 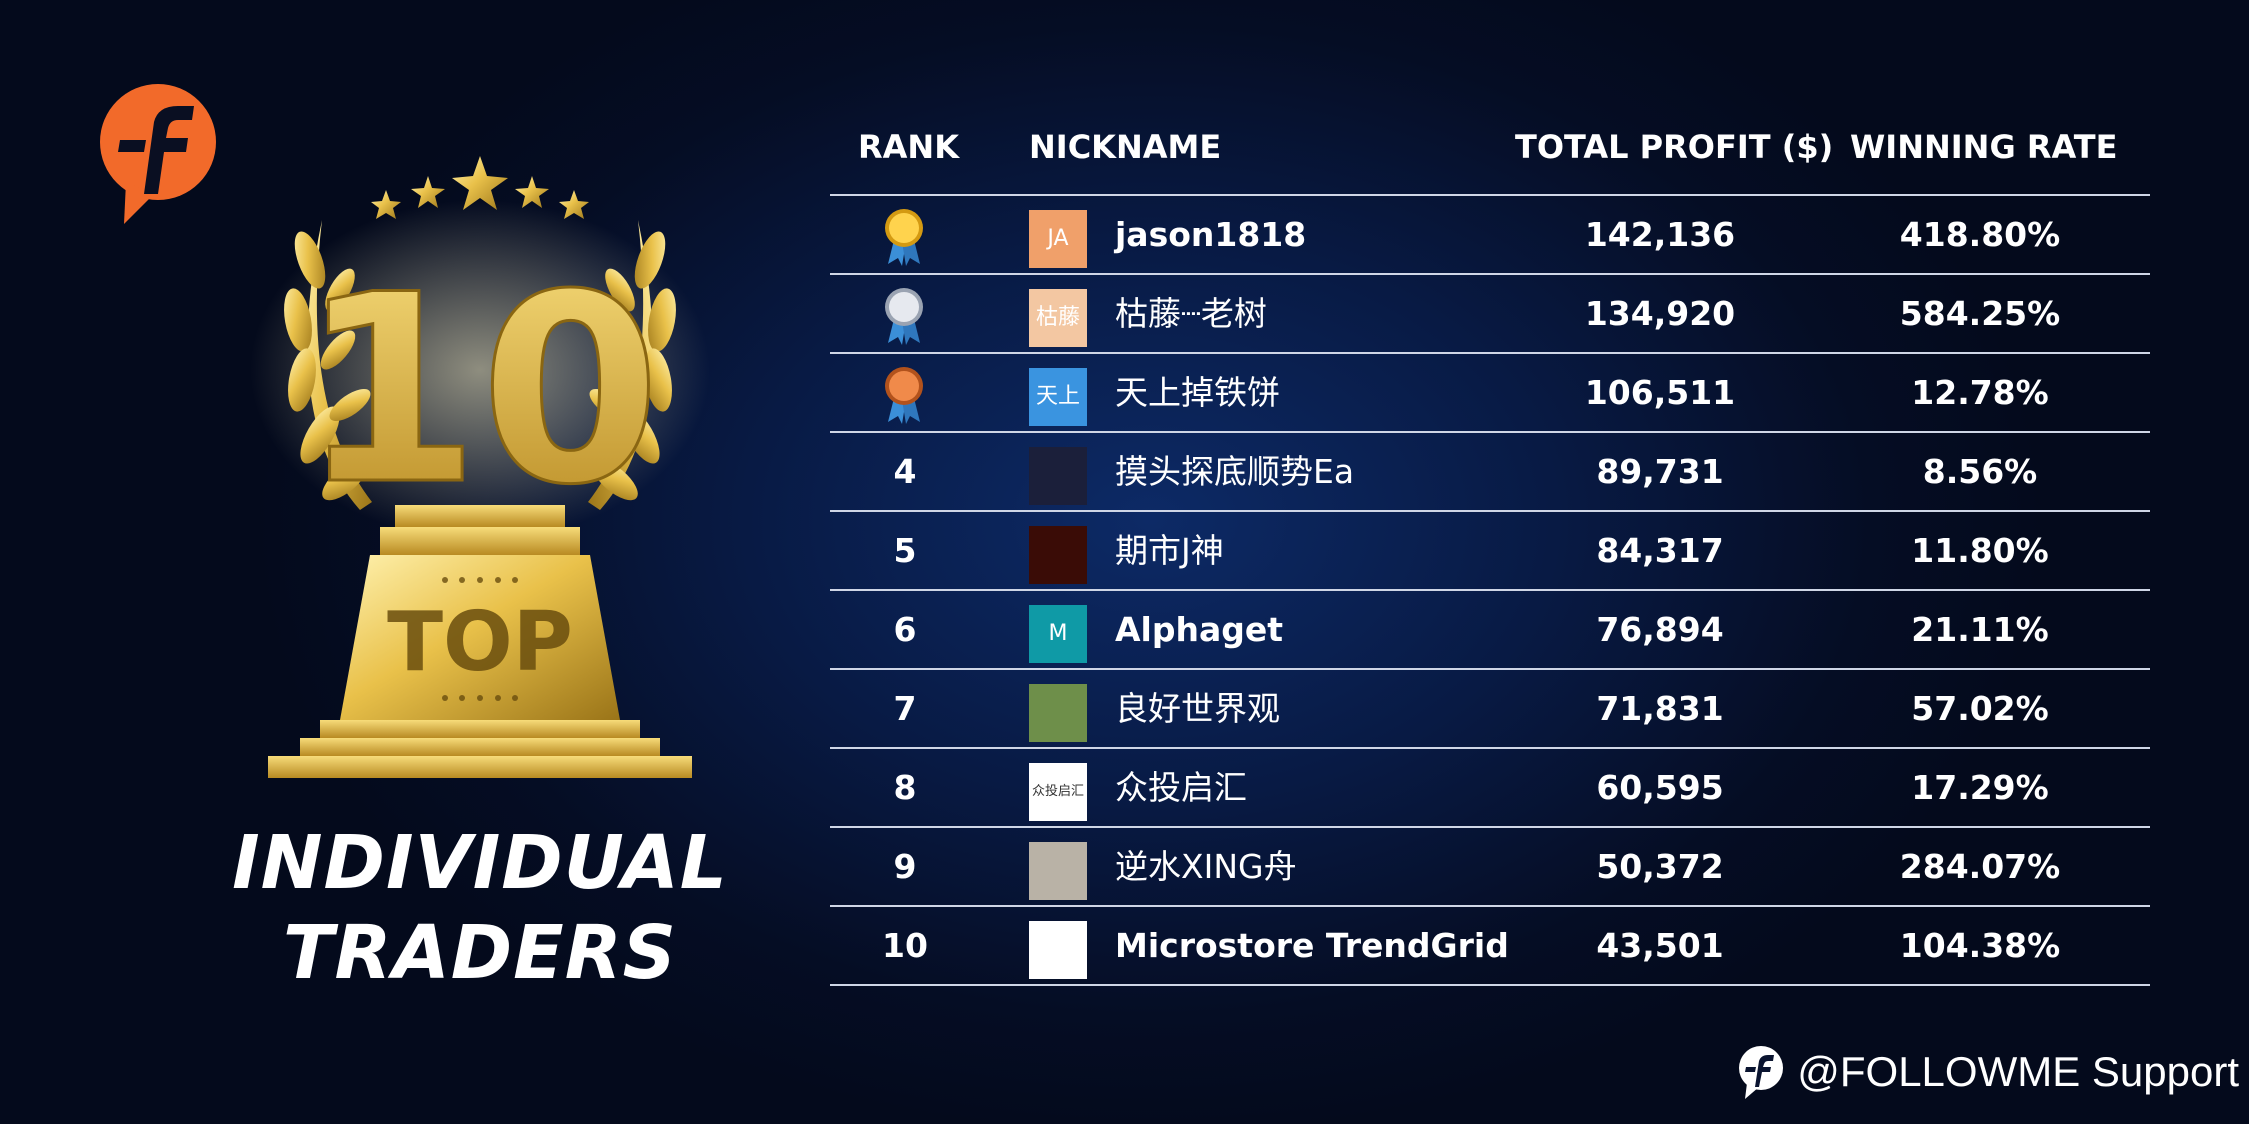 I want to click on profit-cell: 50,372, so click(x=1660, y=866).